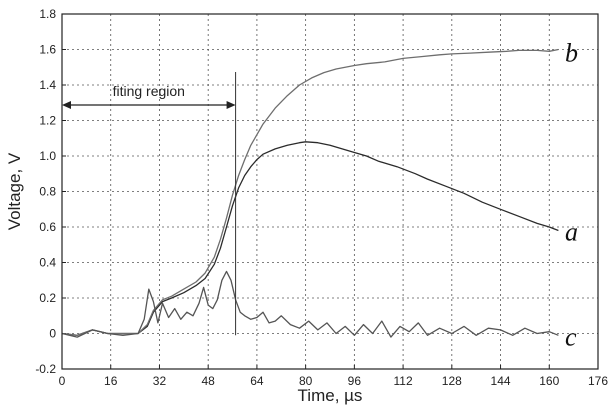  What do you see at coordinates (14, 191) in the screenshot?
I see `y-axis-title: Voltage, V` at bounding box center [14, 191].